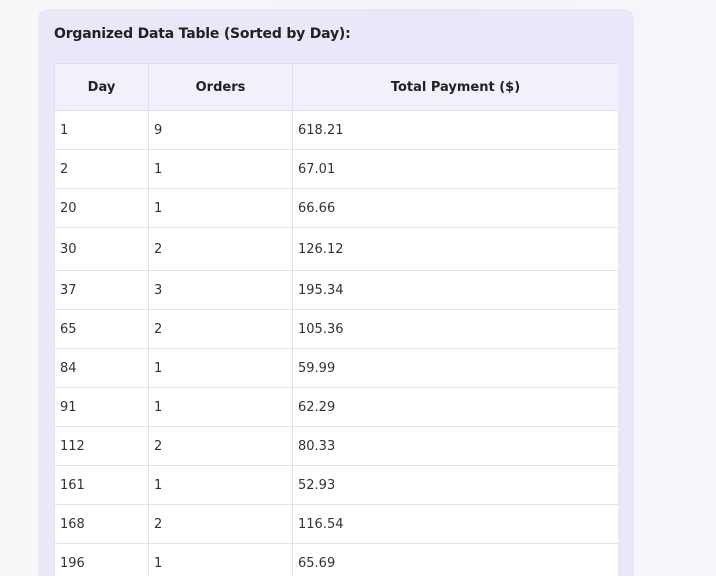 The width and height of the screenshot is (716, 584). What do you see at coordinates (455, 208) in the screenshot?
I see `cell-total-payment: 66.66` at bounding box center [455, 208].